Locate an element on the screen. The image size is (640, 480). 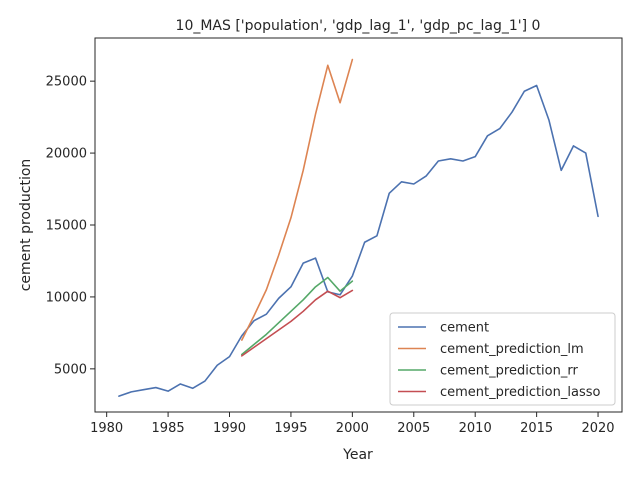
x-tick-label: 1990 is located at coordinates (229, 428).